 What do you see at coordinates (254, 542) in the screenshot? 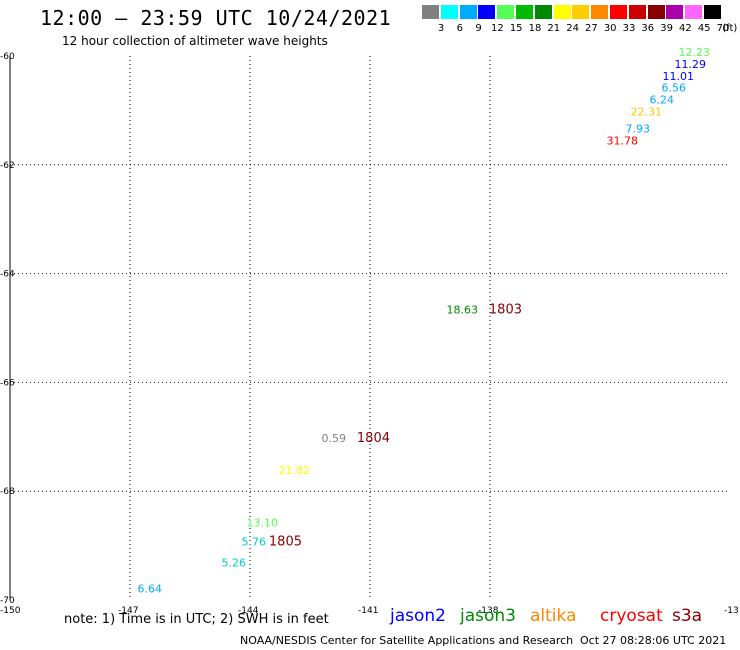
I see `wave-height-label: 5.76` at bounding box center [254, 542].